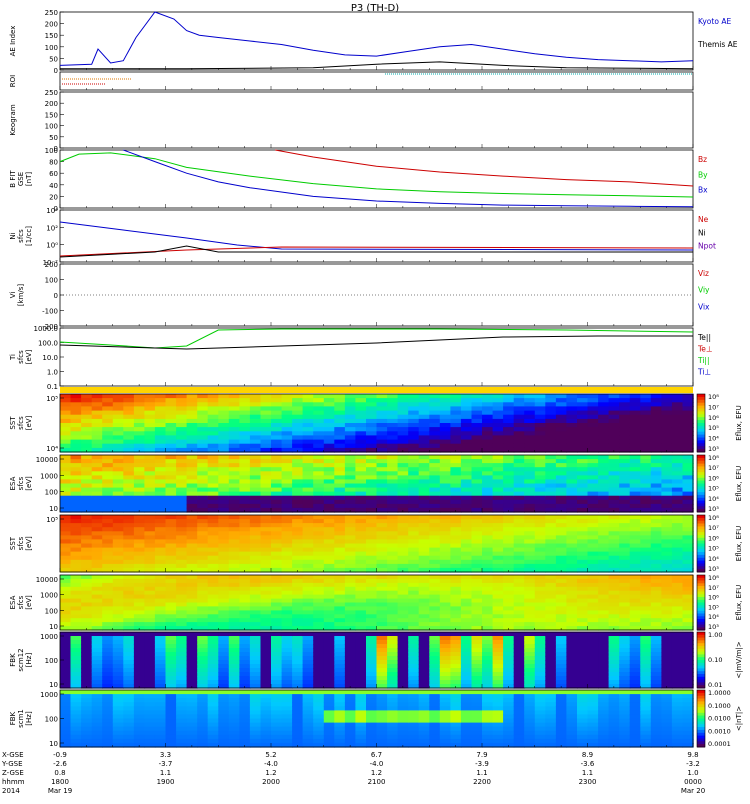 The image size is (750, 804). I want to click on y-tick-label: 100, so click(51, 611).